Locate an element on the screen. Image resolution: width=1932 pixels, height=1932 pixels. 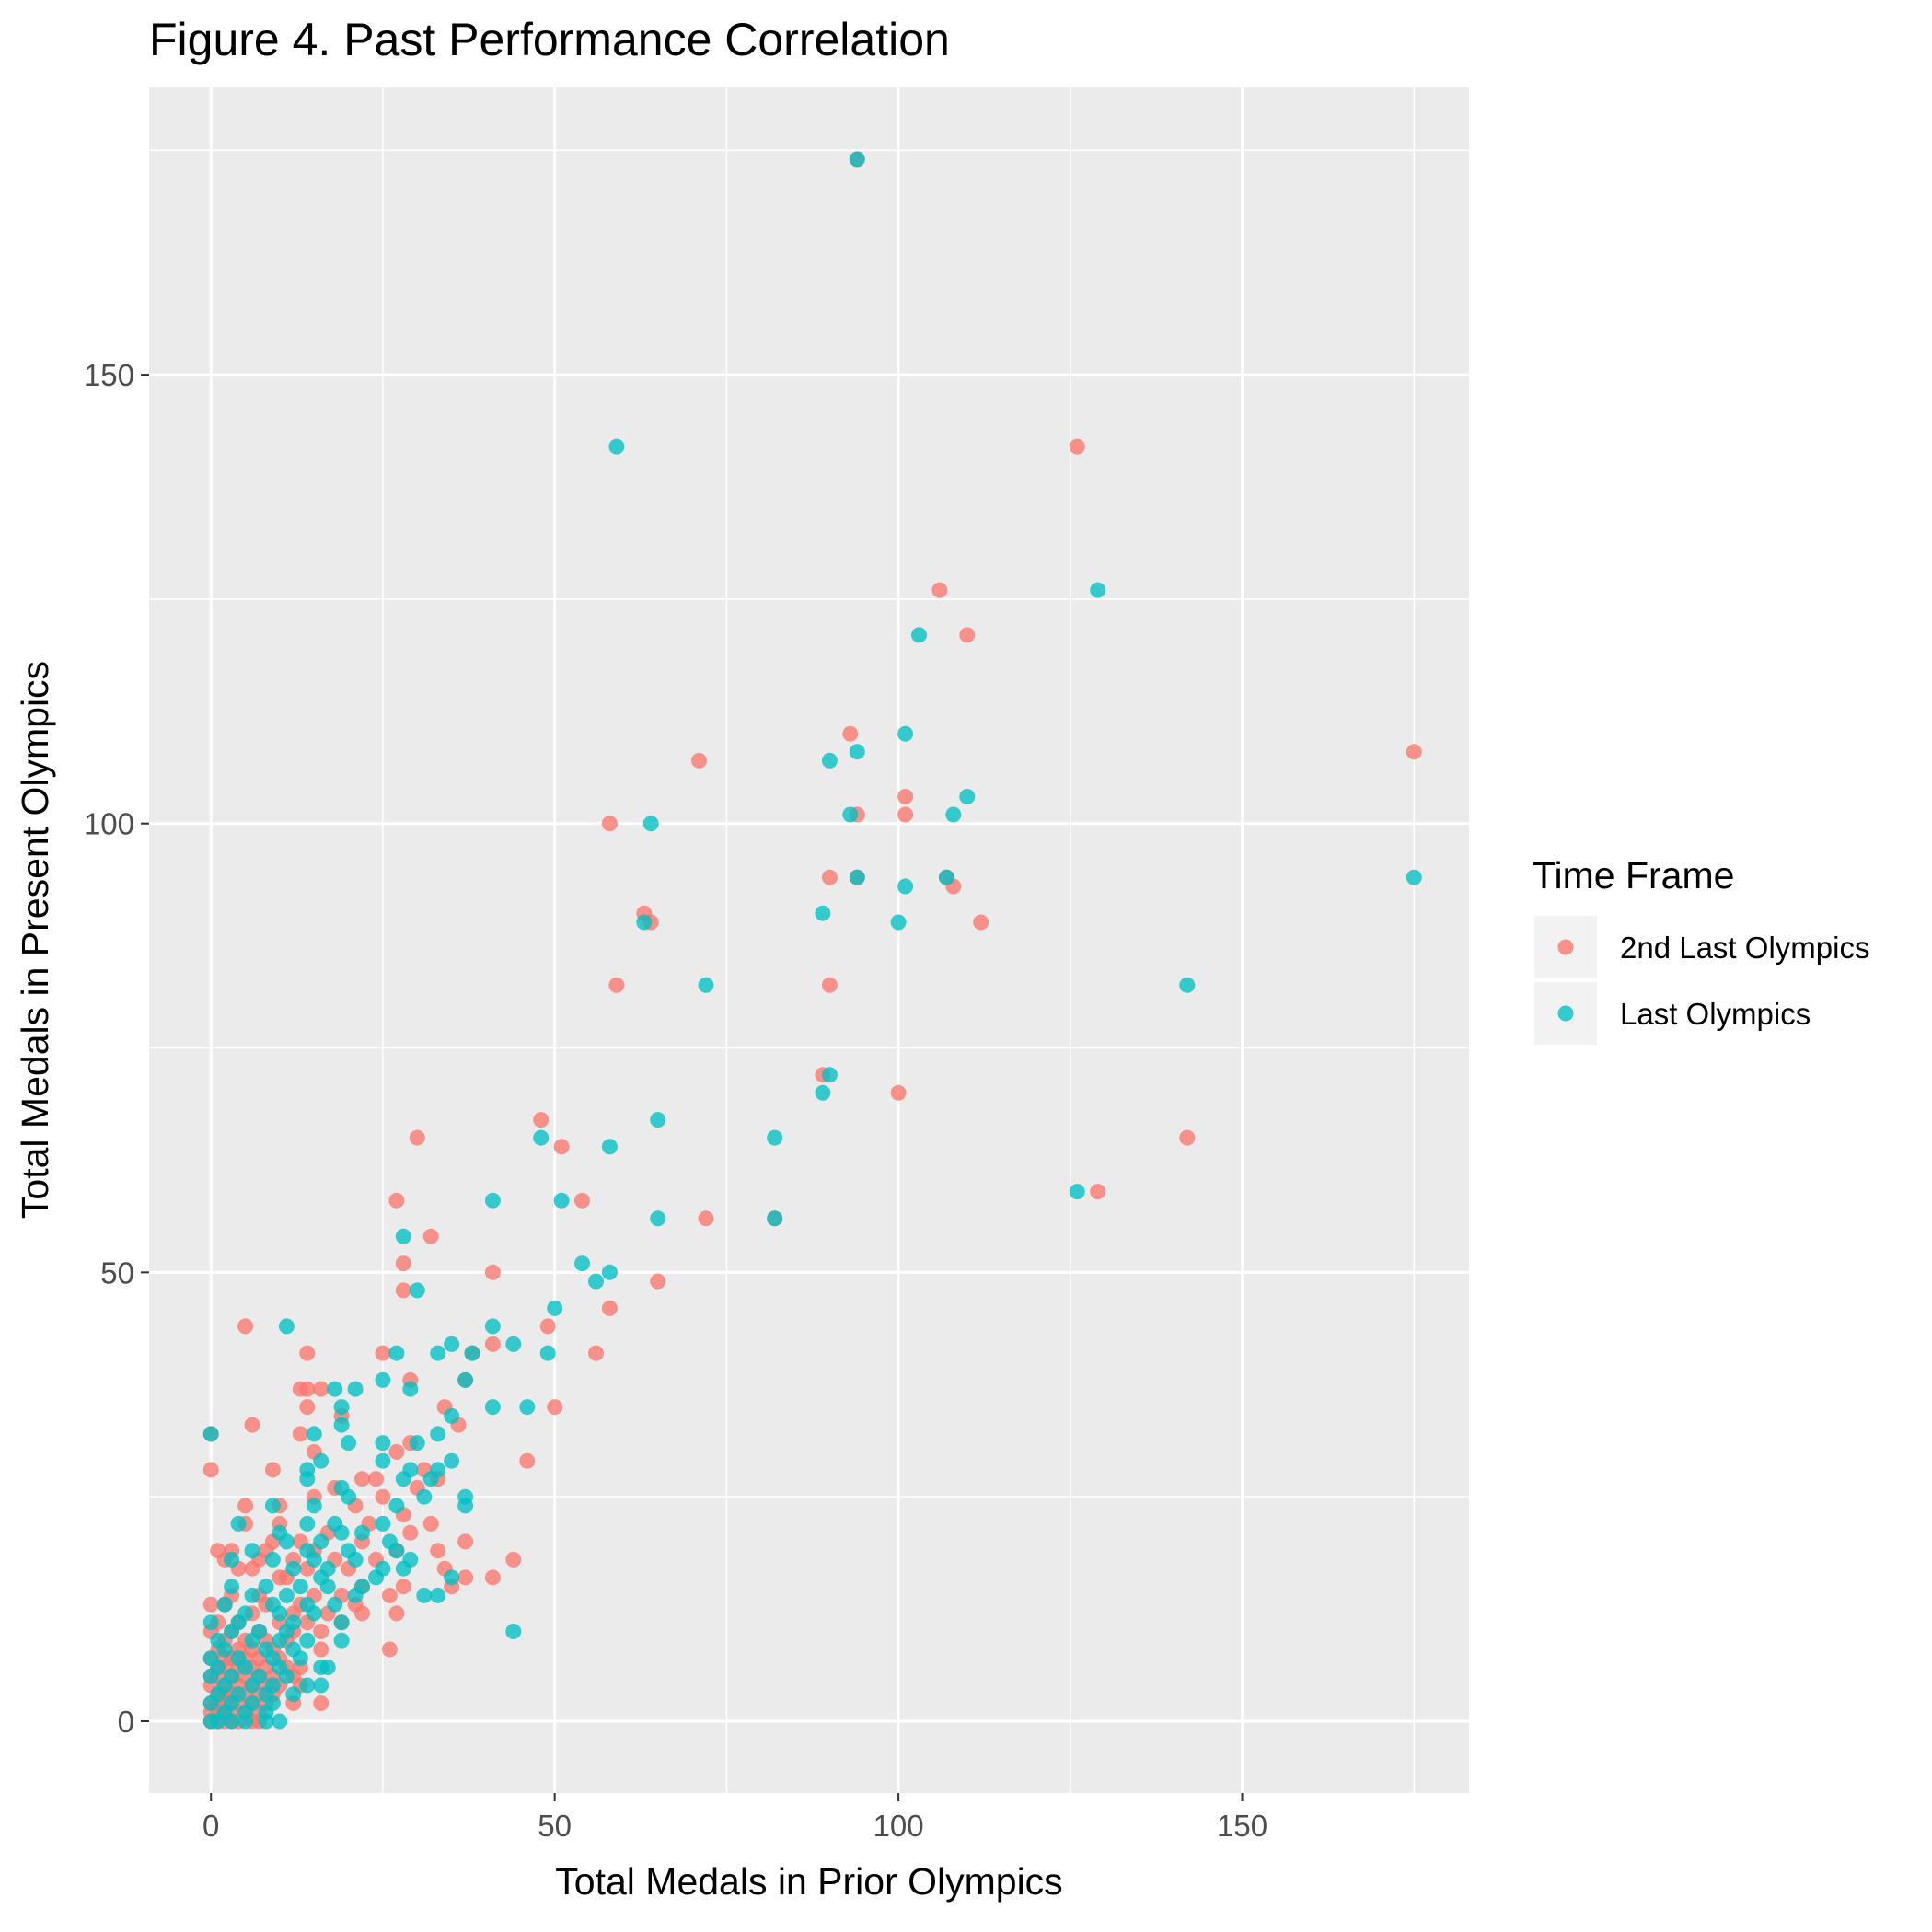
legend-items: 2nd Last Olympics Last Olympics is located at coordinates (1702, 981).